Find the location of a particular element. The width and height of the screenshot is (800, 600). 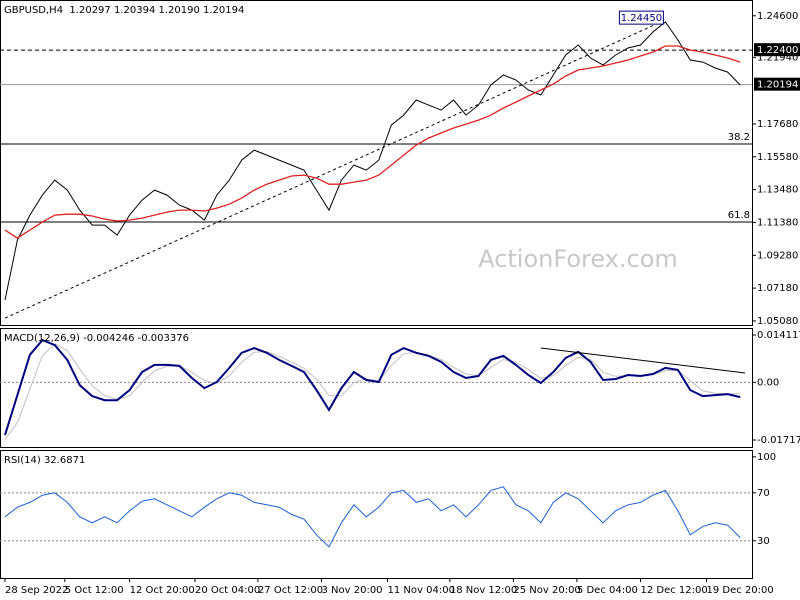

y-tick-label: 1.11380 is located at coordinates (777, 222).